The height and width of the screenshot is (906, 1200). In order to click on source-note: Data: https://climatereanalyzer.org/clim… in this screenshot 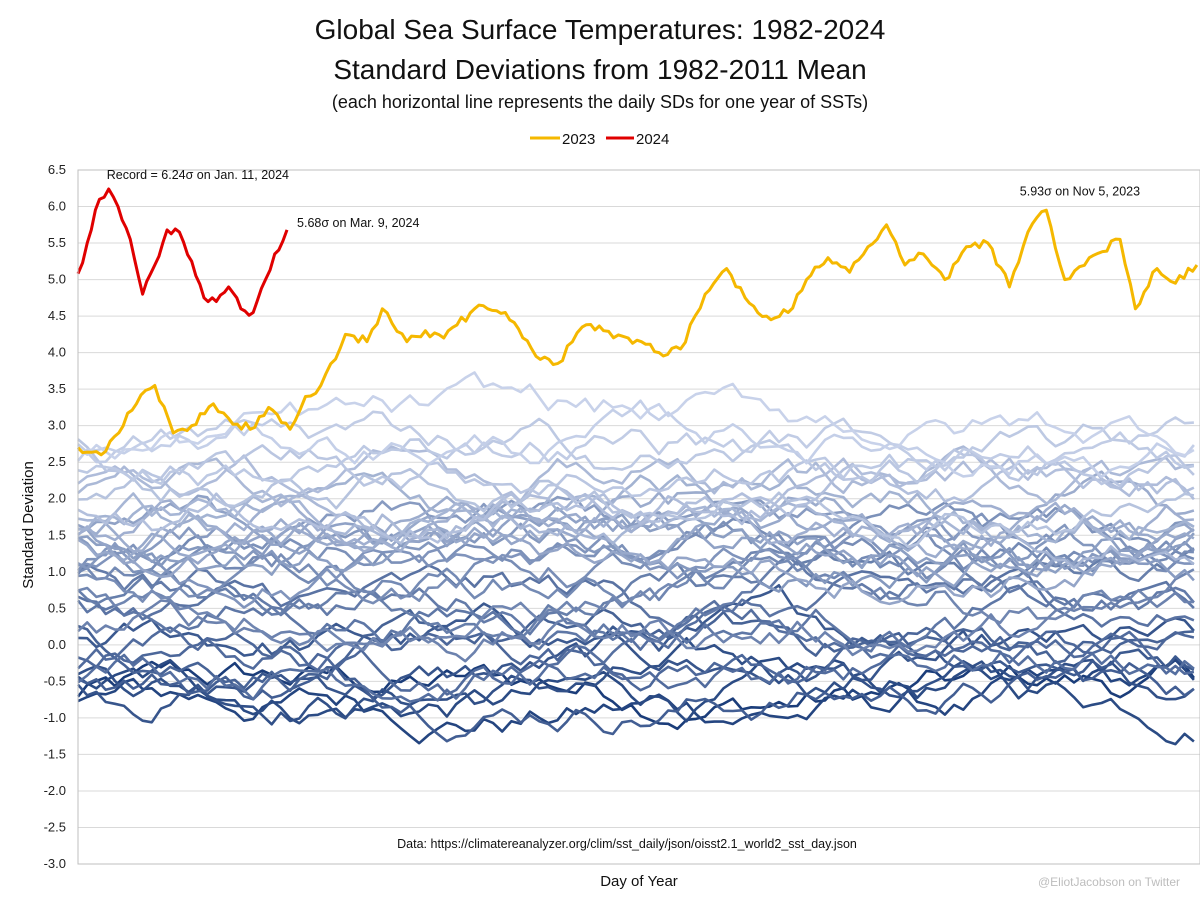, I will do `click(627, 844)`.